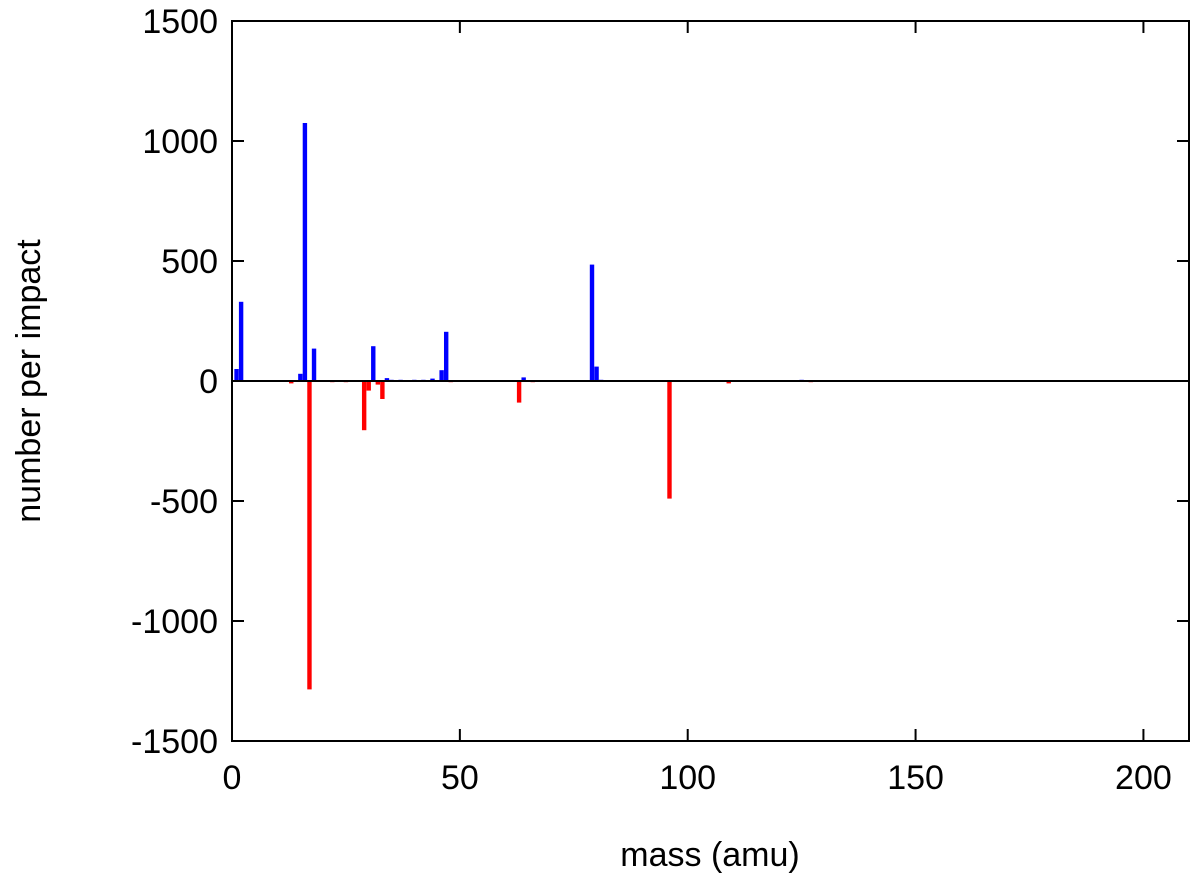  What do you see at coordinates (180, 142) in the screenshot?
I see `y-tick-label-1000: 1000` at bounding box center [180, 142].